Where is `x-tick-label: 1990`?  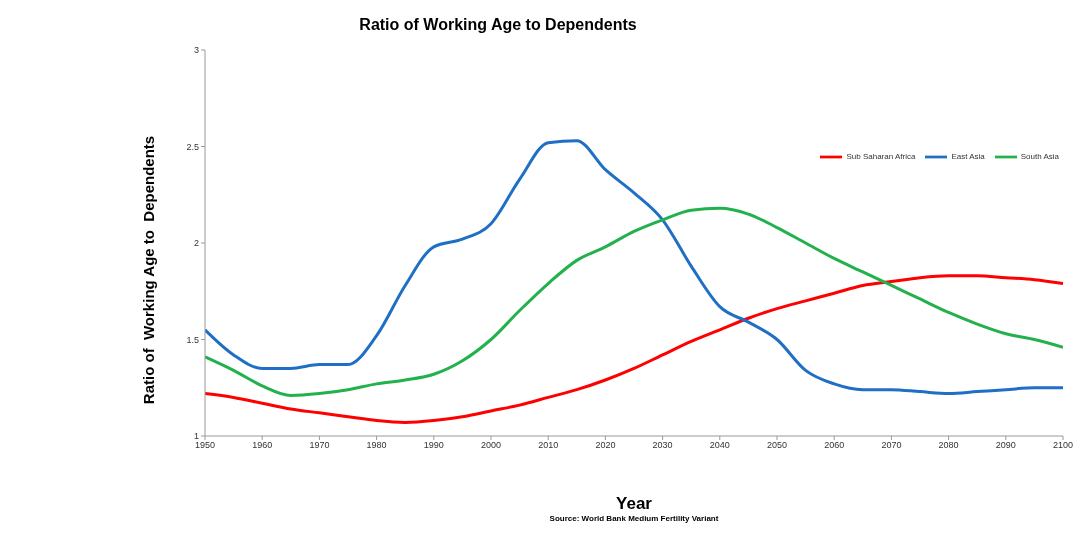
x-tick-label: 1990 is located at coordinates (433, 445).